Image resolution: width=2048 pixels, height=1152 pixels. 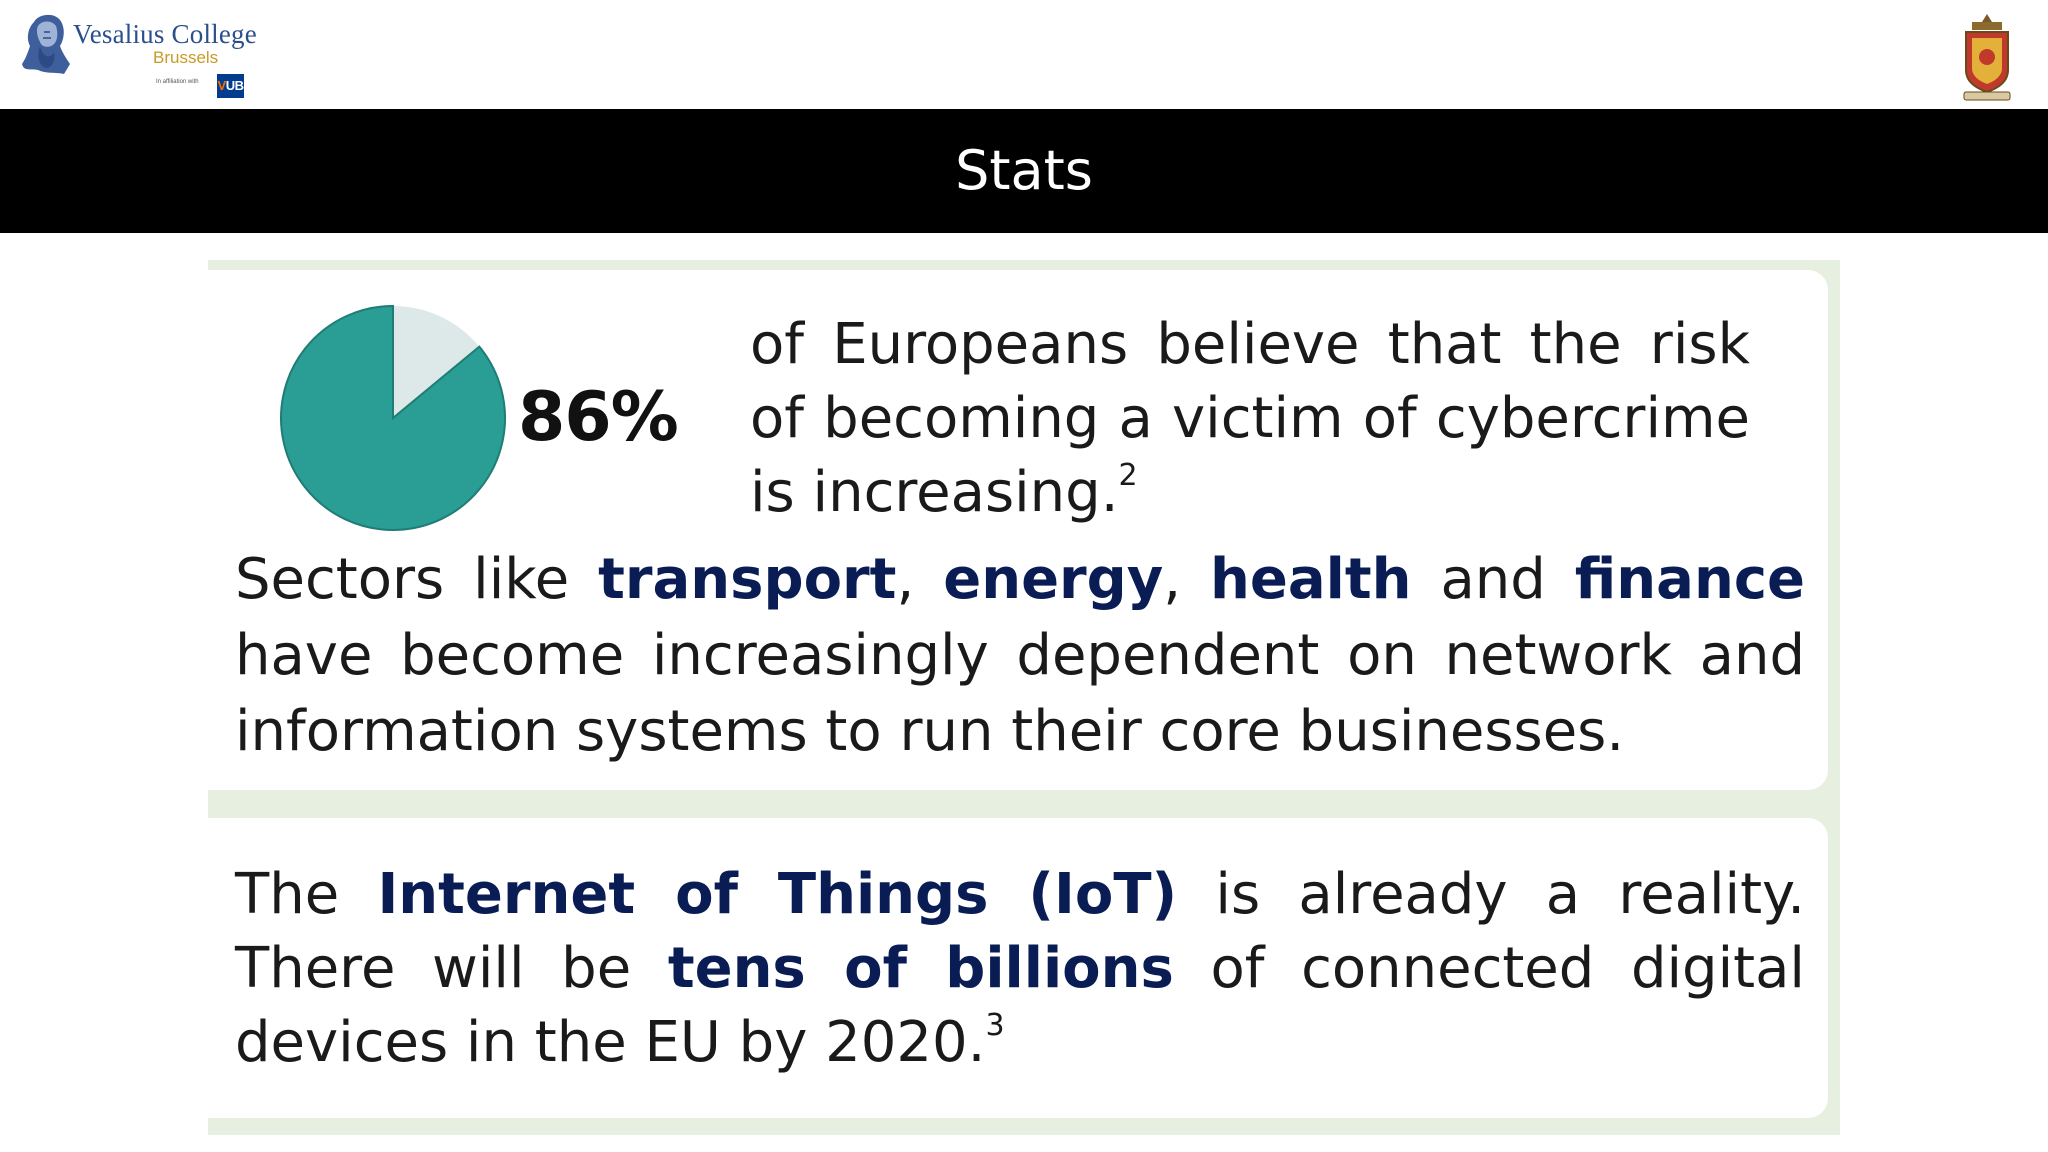 What do you see at coordinates (1689, 579) in the screenshot?
I see `sector-finance: finance` at bounding box center [1689, 579].